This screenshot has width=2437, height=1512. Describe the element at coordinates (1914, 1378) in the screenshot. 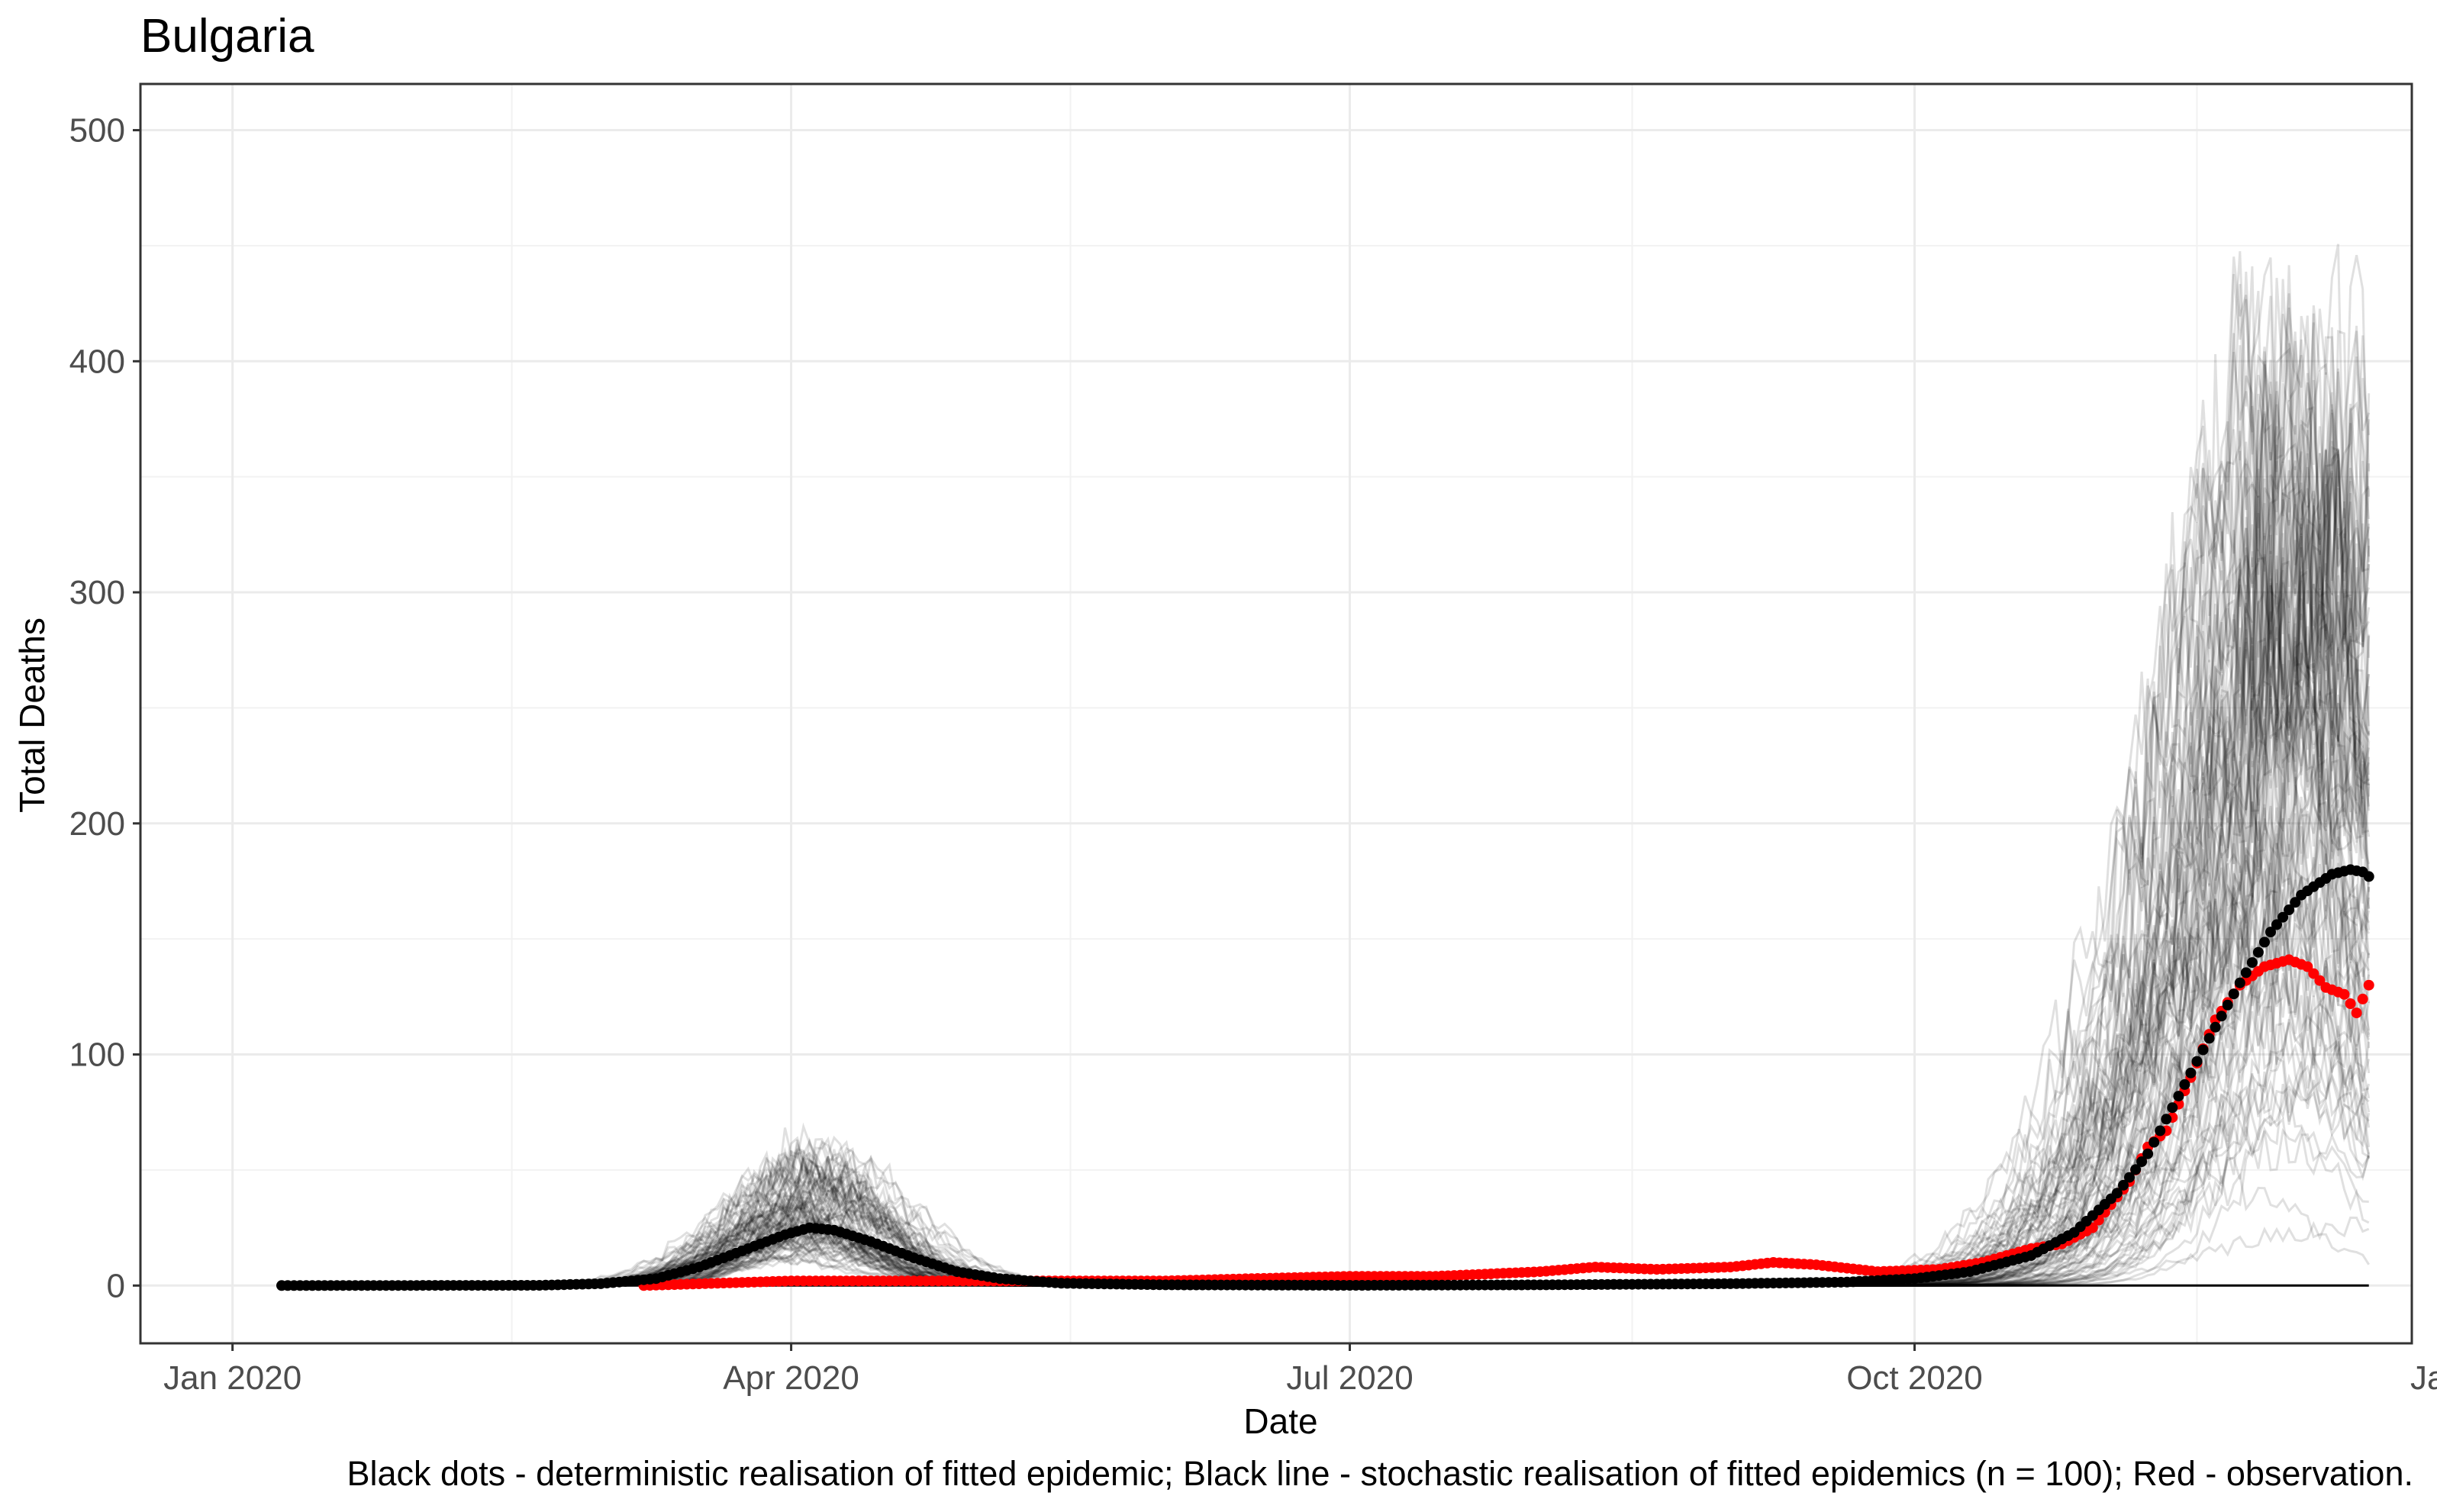

I see `x-tick-label: Oct 2020` at that location.